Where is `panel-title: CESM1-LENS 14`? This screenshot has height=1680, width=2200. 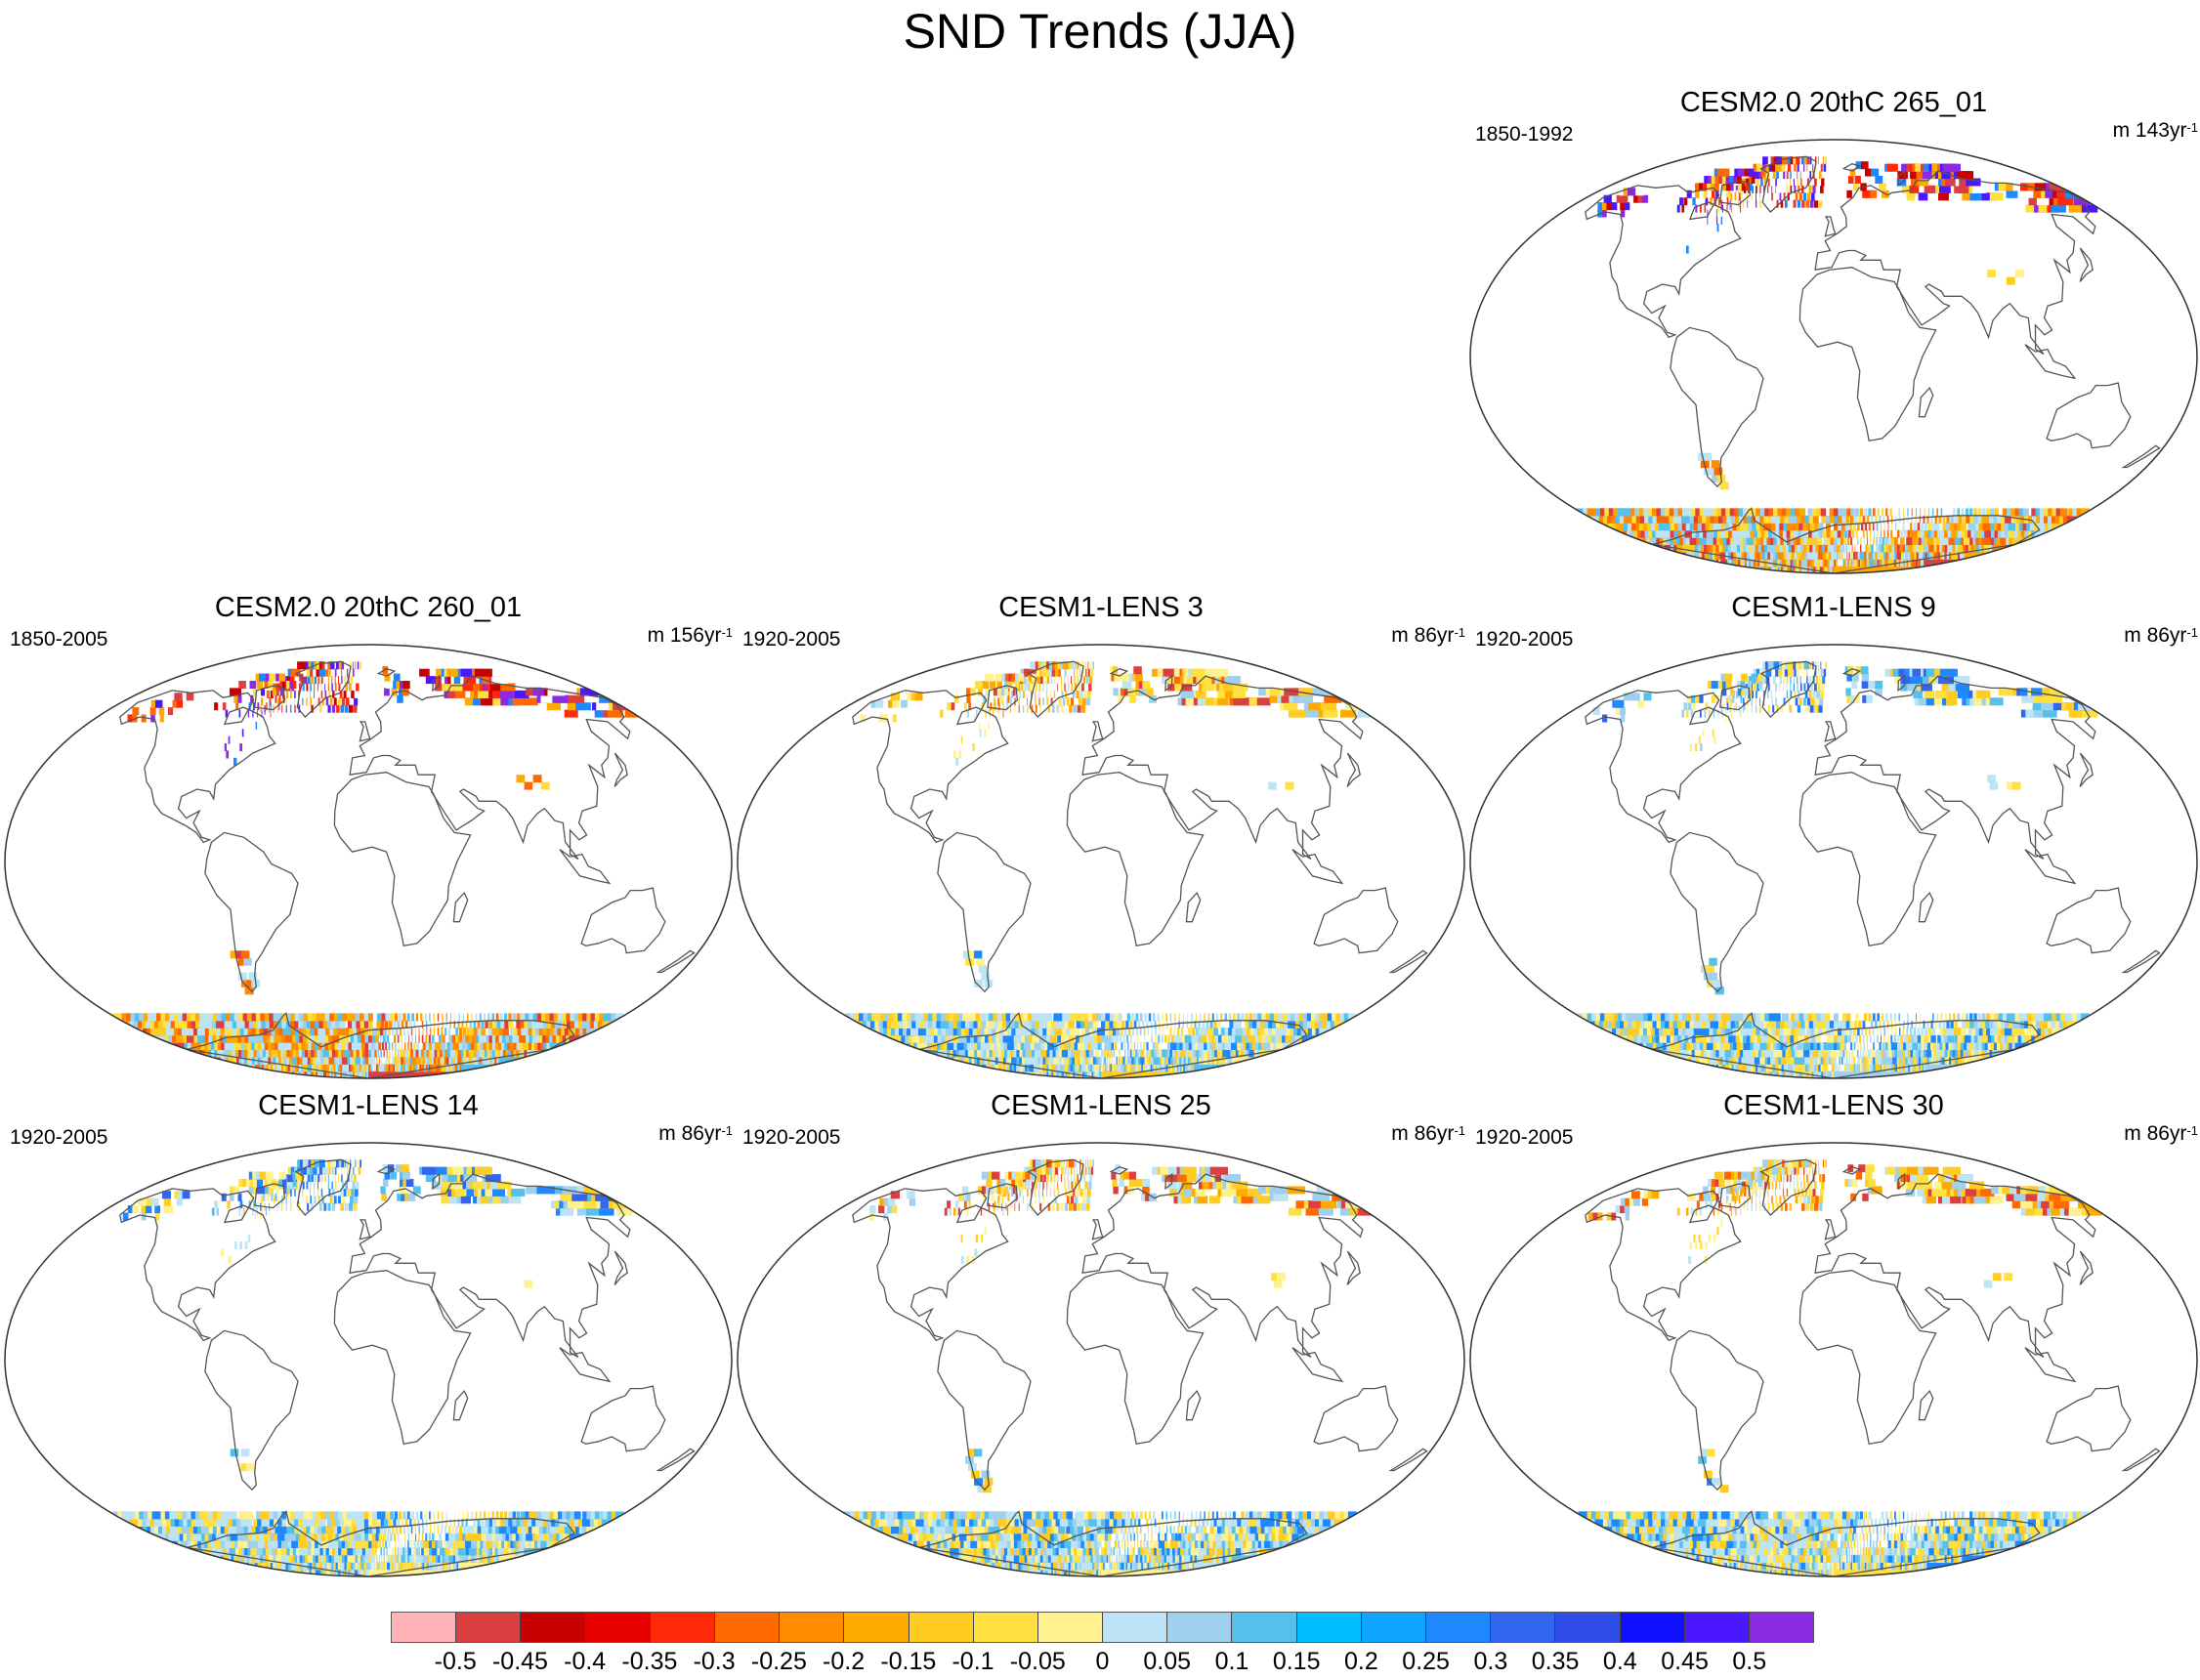 panel-title: CESM1-LENS 14 is located at coordinates (369, 1105).